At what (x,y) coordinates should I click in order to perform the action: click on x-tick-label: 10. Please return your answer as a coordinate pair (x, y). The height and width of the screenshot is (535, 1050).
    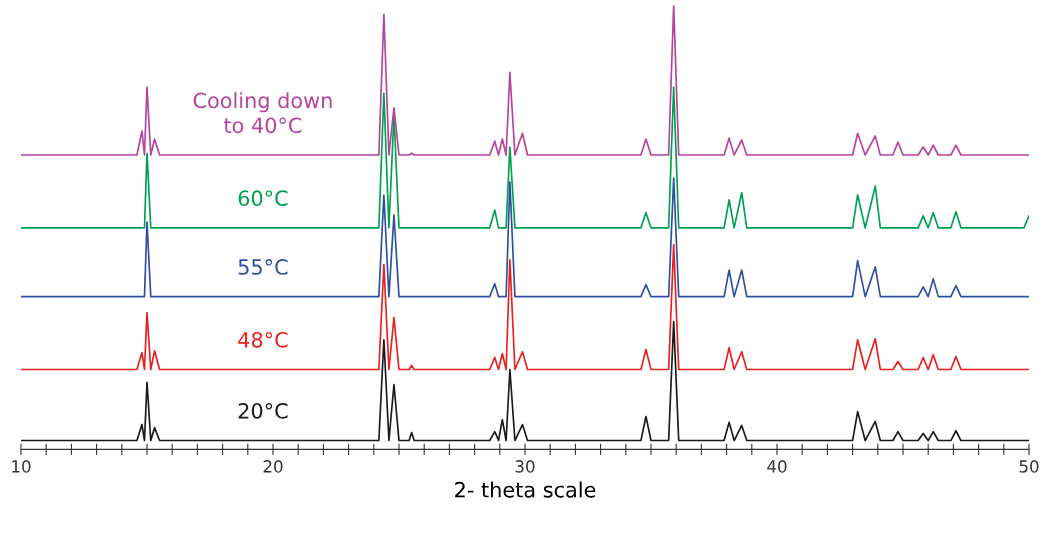
    Looking at the image, I should click on (21, 466).